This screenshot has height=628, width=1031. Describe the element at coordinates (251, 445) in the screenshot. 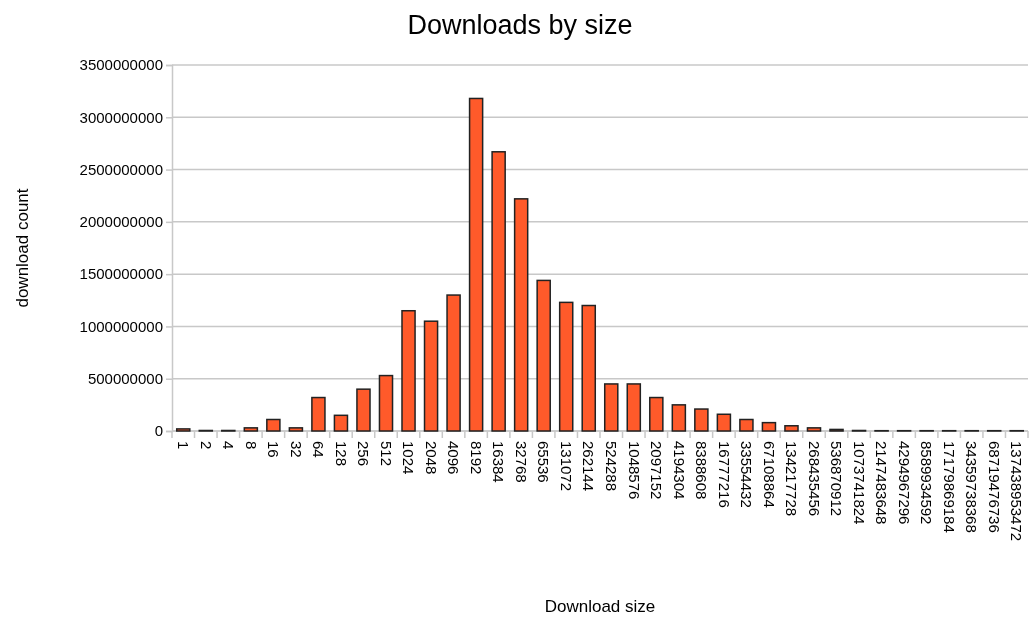

I see `x-tick-label: 8` at that location.